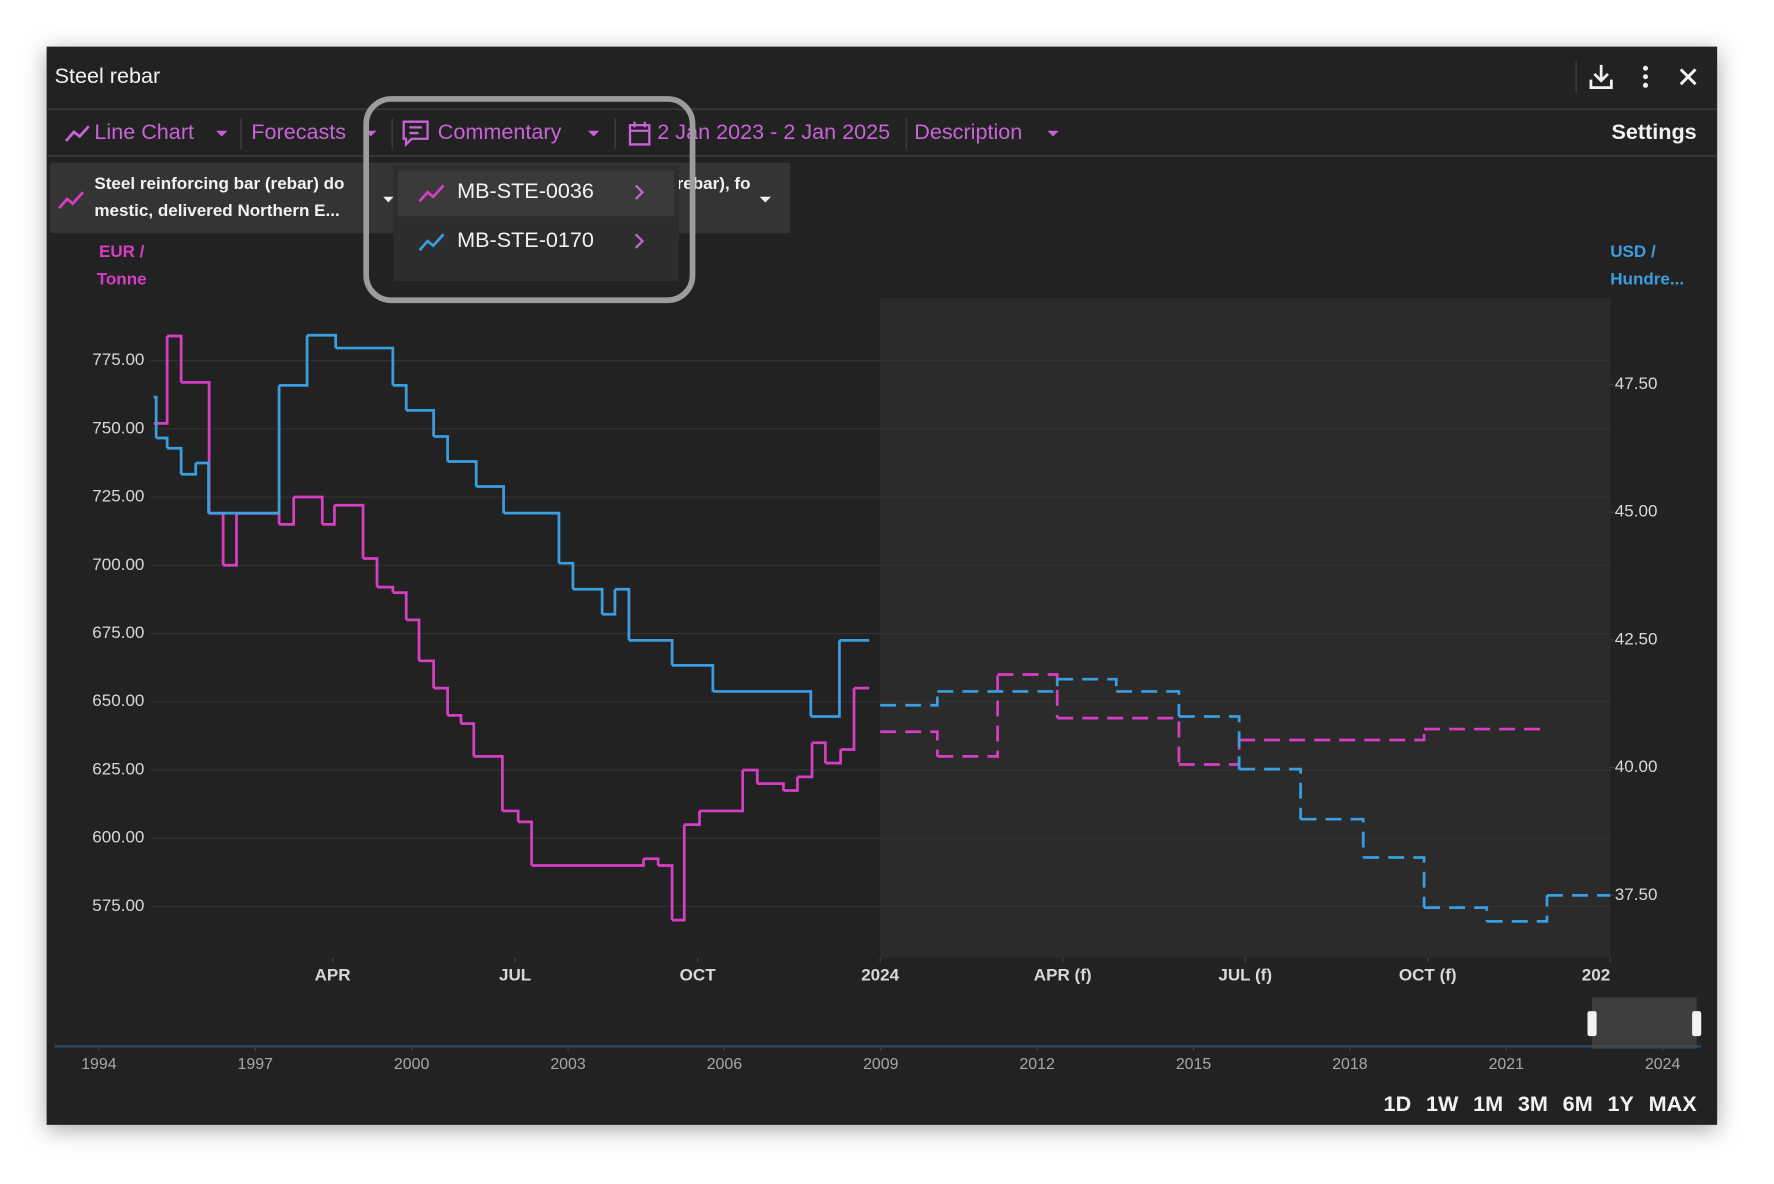  Describe the element at coordinates (1636, 511) in the screenshot. I see `y2-tick-label: 45.00` at that location.